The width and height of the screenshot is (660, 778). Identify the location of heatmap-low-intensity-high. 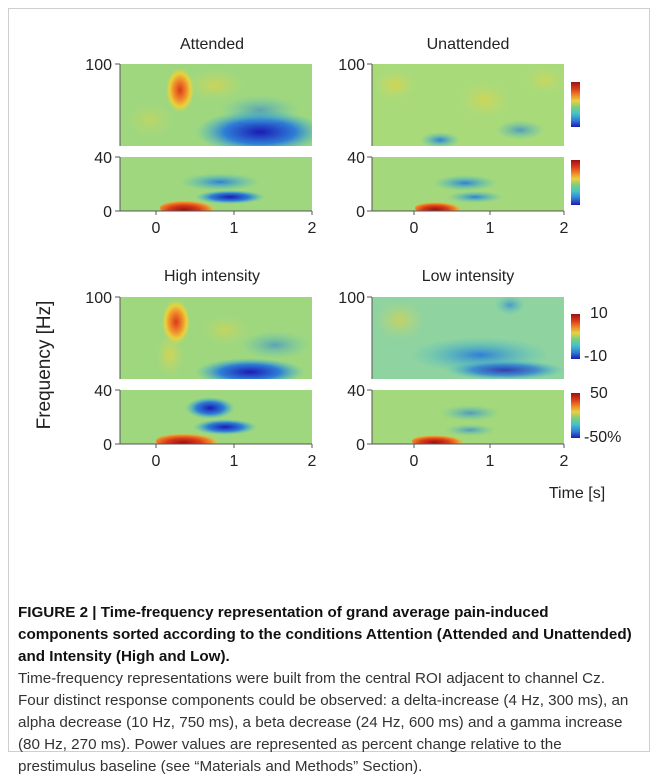
(468, 338).